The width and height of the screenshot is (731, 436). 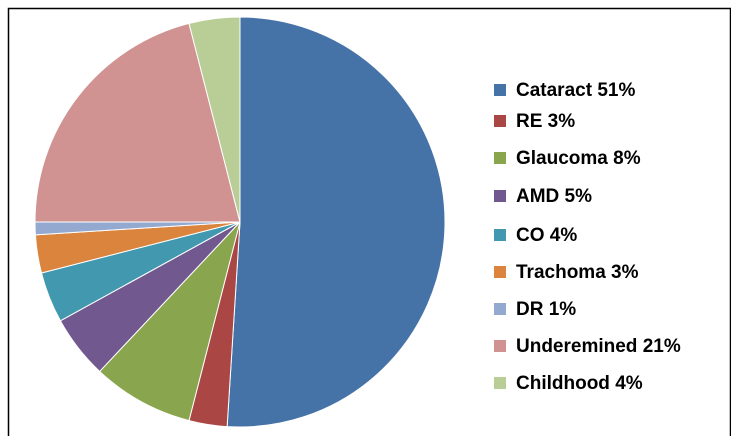 I want to click on legend-label: Underemined 21%, so click(x=598, y=346).